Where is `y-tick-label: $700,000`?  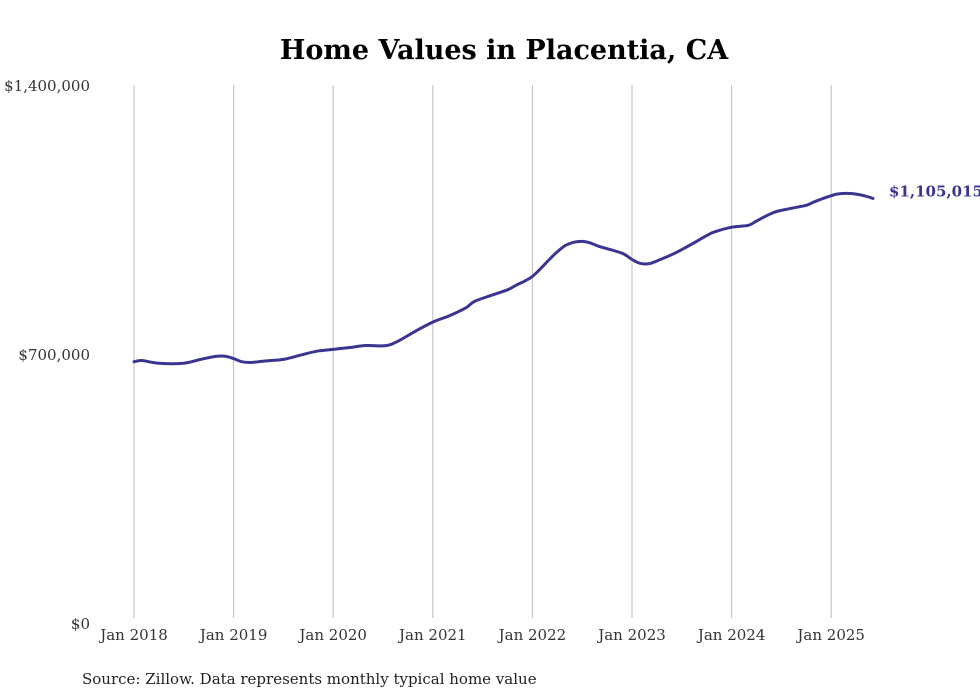 y-tick-label: $700,000 is located at coordinates (54, 355).